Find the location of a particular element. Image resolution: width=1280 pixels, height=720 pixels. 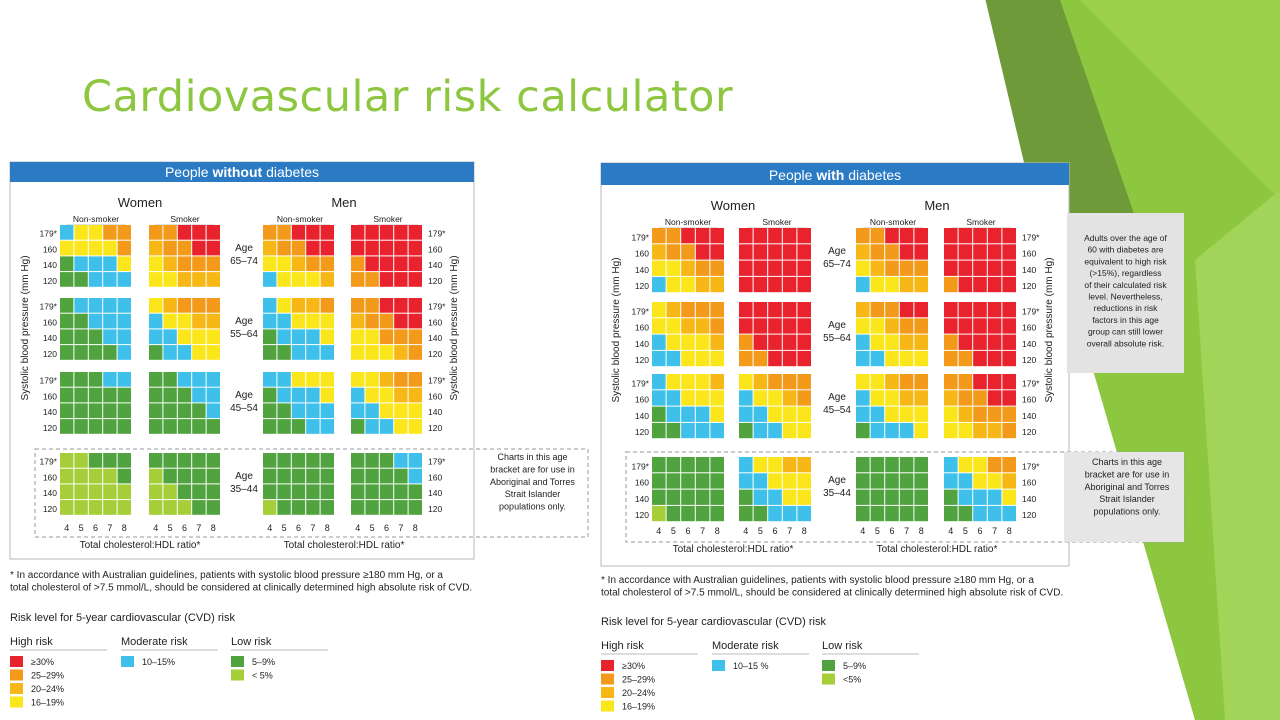

chart-title-part: without is located at coordinates (236, 172).